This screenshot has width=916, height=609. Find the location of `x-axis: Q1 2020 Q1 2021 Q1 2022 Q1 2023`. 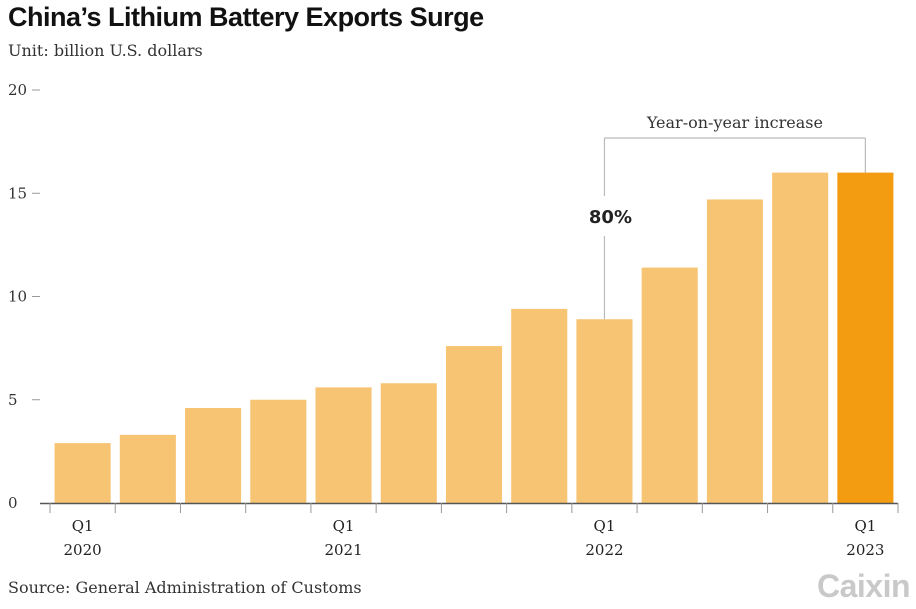

x-axis: Q1 2020 Q1 2021 Q1 2022 Q1 2023 is located at coordinates (469, 530).